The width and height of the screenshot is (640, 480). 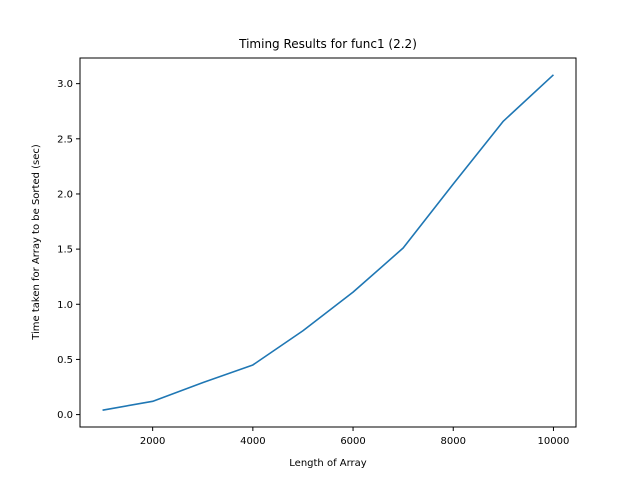 What do you see at coordinates (65, 360) in the screenshot?
I see `y-tick-label: 0.5` at bounding box center [65, 360].